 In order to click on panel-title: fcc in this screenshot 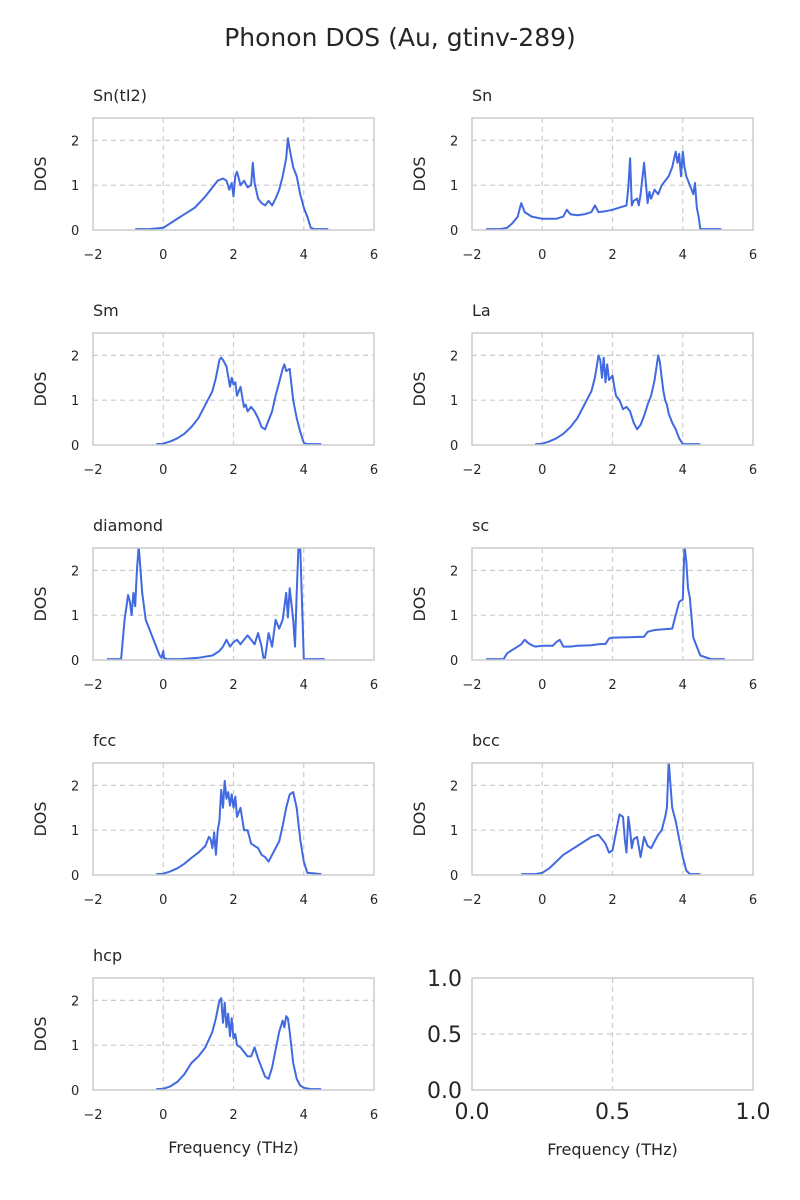, I will do `click(104, 740)`.